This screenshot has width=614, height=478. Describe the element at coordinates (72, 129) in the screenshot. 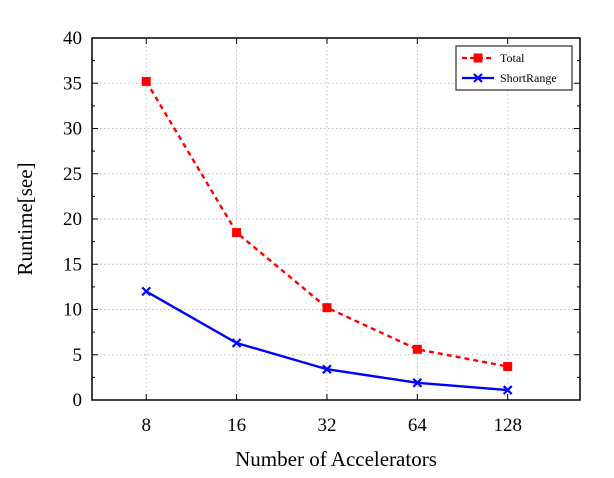

I see `y-tick-label: 30` at that location.